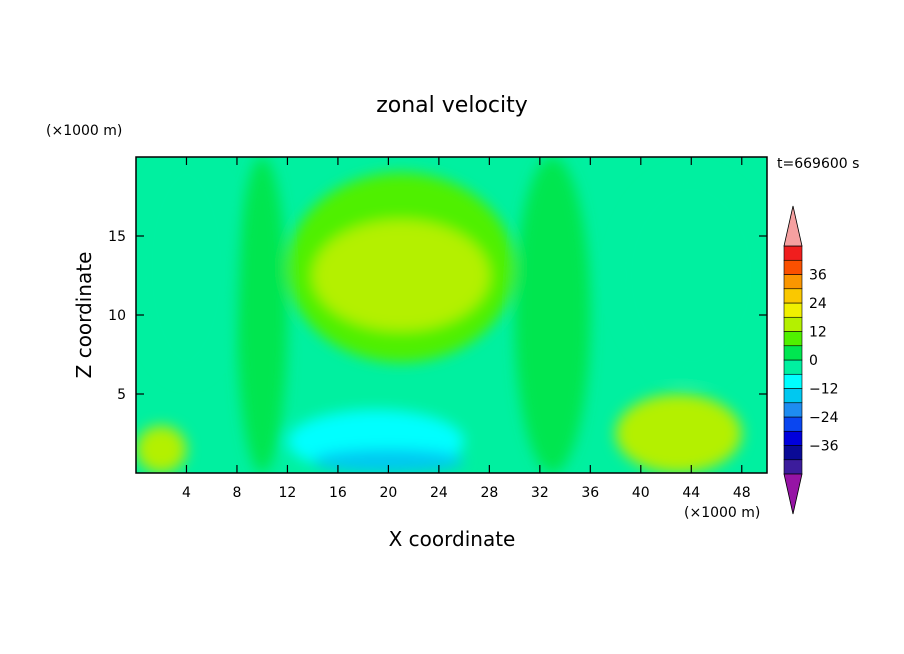 The image size is (904, 654). What do you see at coordinates (691, 493) in the screenshot?
I see `x-tick-label: 44` at bounding box center [691, 493].